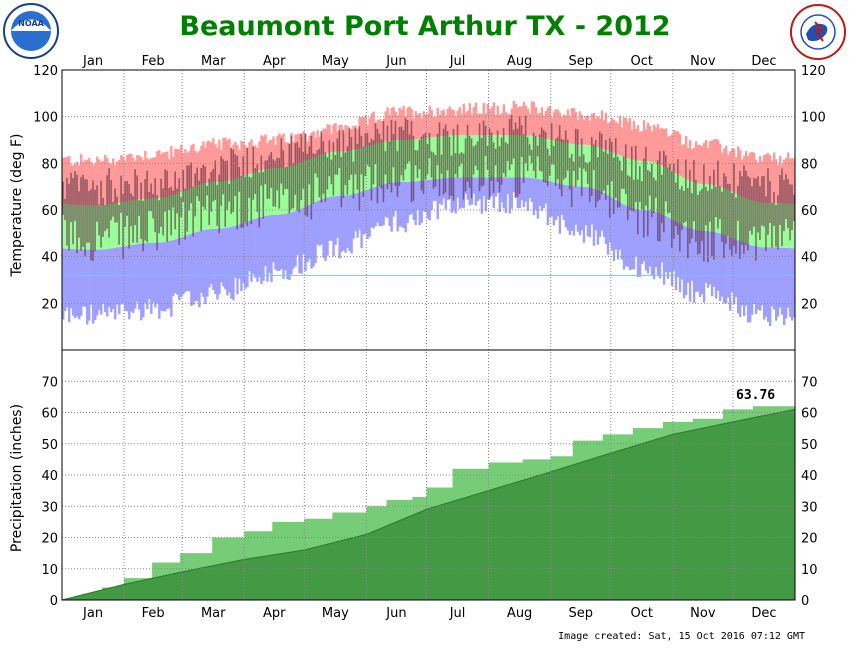 Image resolution: width=850 pixels, height=650 pixels. What do you see at coordinates (335, 613) in the screenshot?
I see `month-tick-bottom: May` at bounding box center [335, 613].